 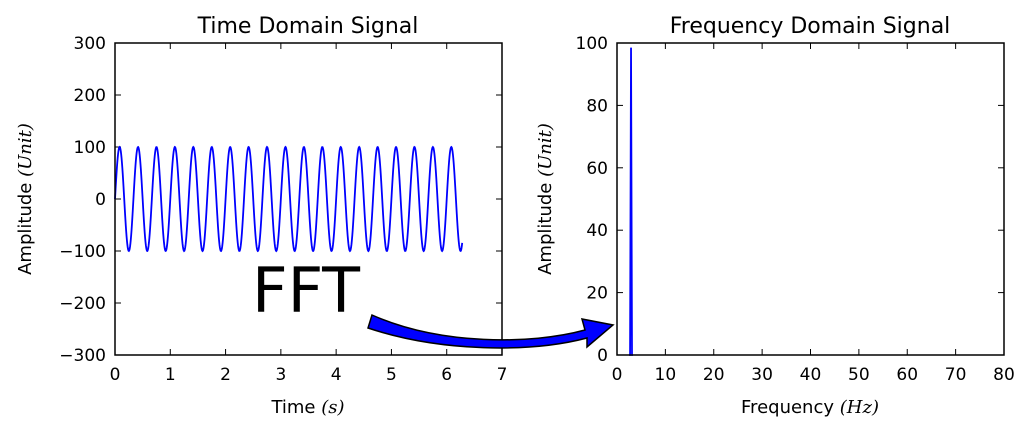 I want to click on time-signal-line, so click(x=289, y=199).